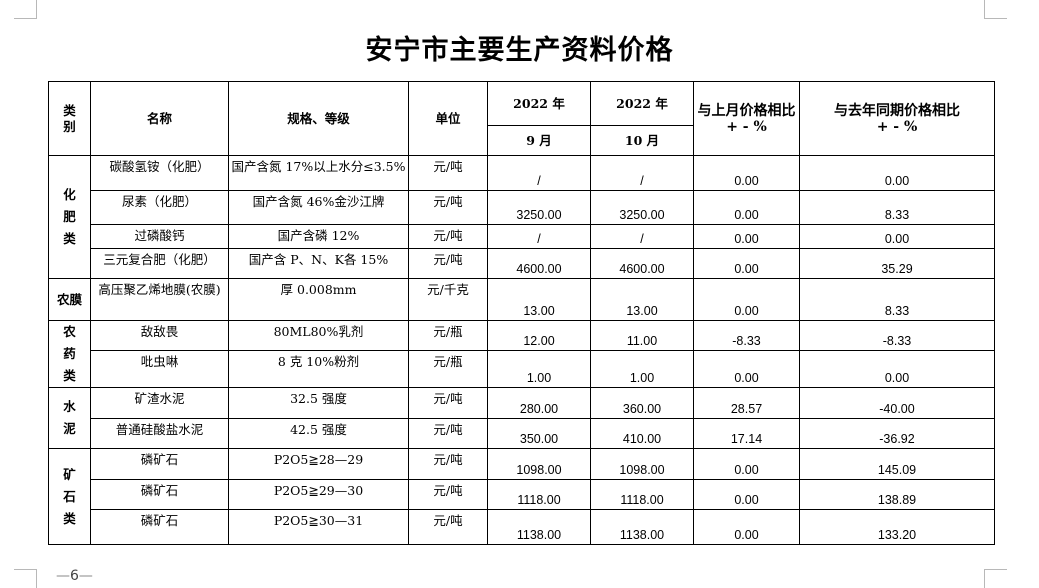 The height and width of the screenshot is (588, 1039). I want to click on header-year-sep: 2022 年, so click(539, 103).